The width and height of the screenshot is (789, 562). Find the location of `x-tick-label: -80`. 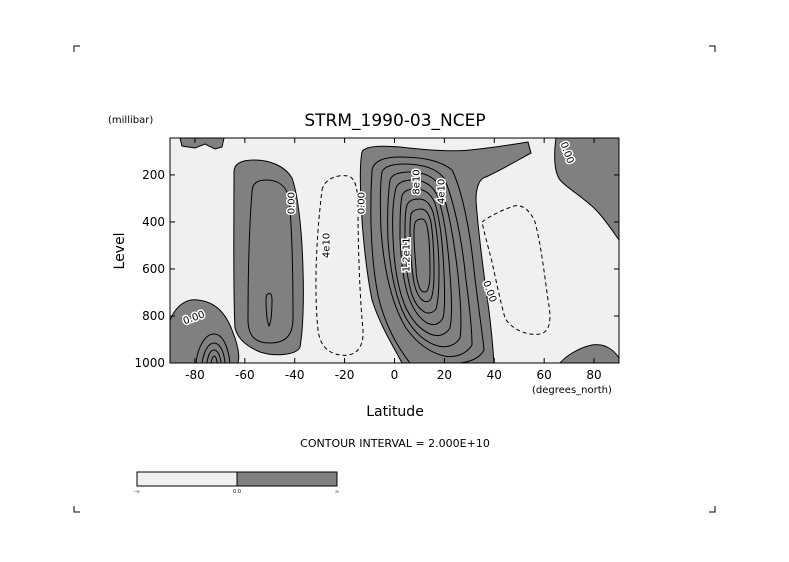

x-tick-label: -80 is located at coordinates (195, 375).